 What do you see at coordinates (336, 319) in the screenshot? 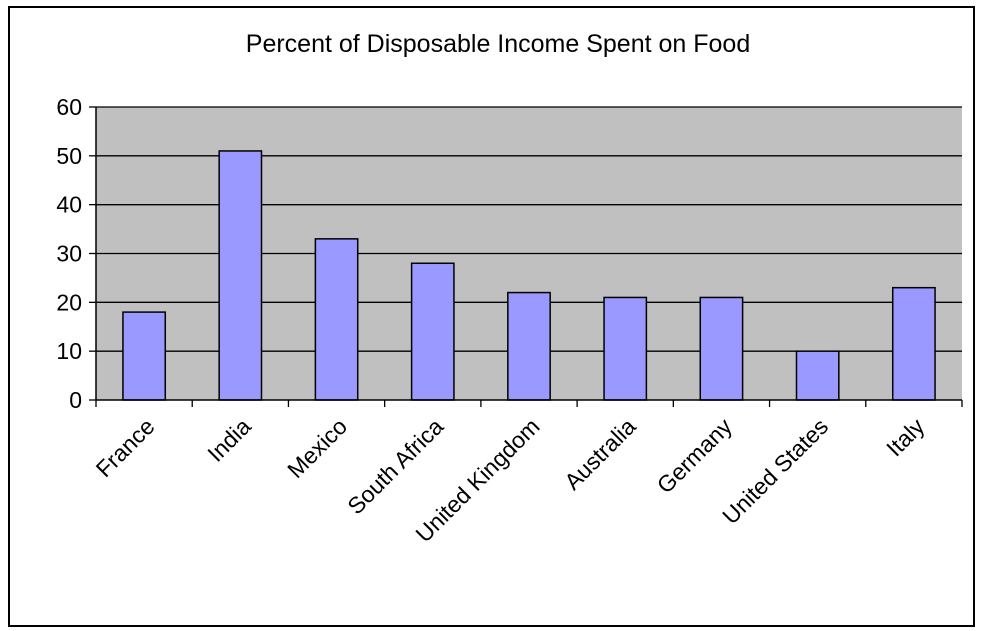
I see `bar-mexico` at bounding box center [336, 319].